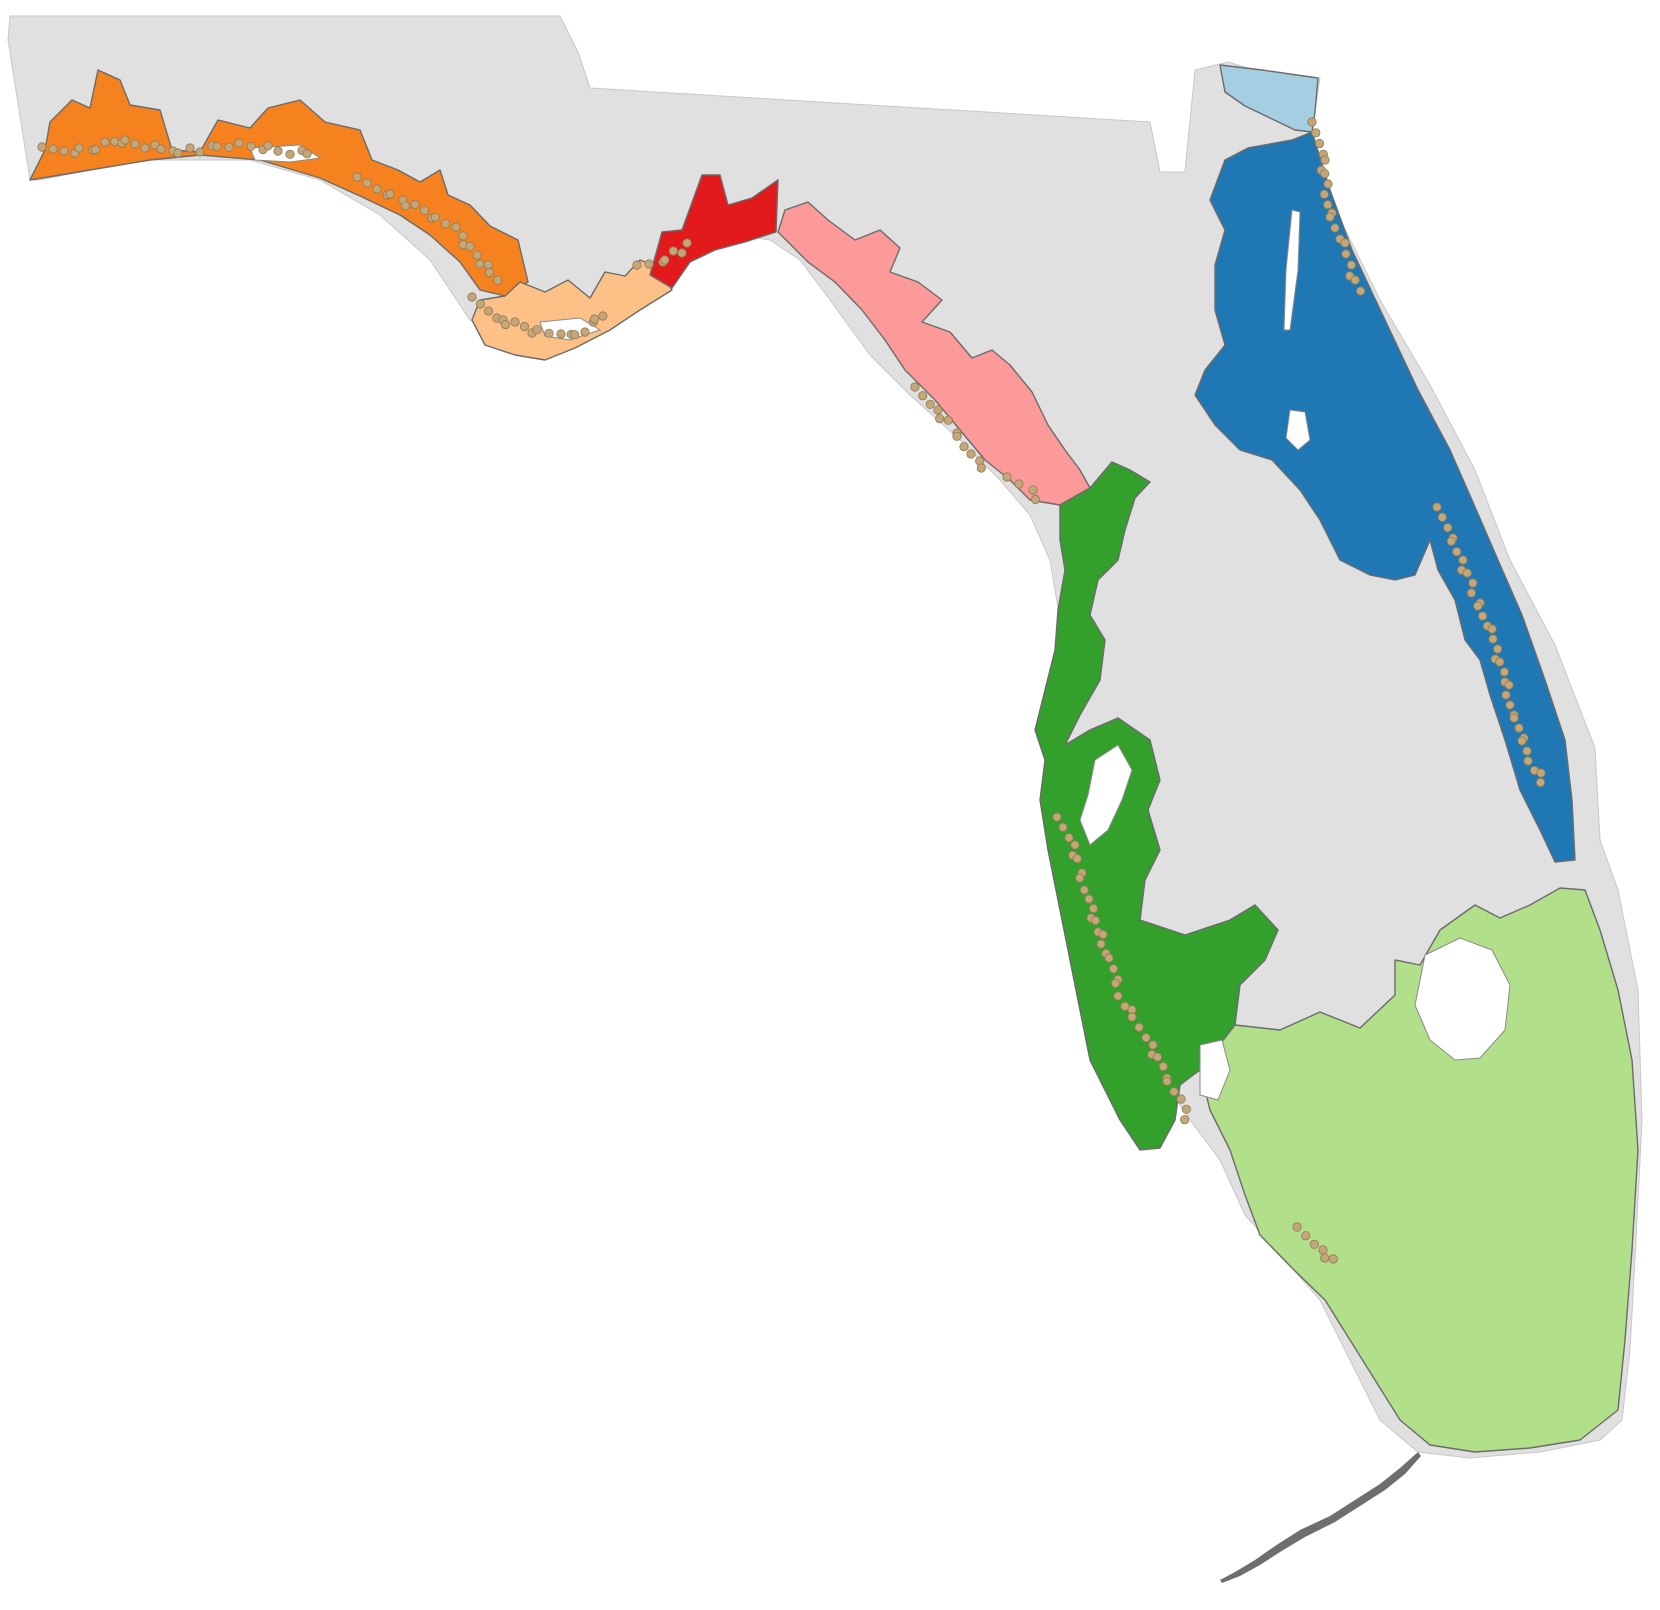  I want to click on region-western-panhandle, so click(279, 183).